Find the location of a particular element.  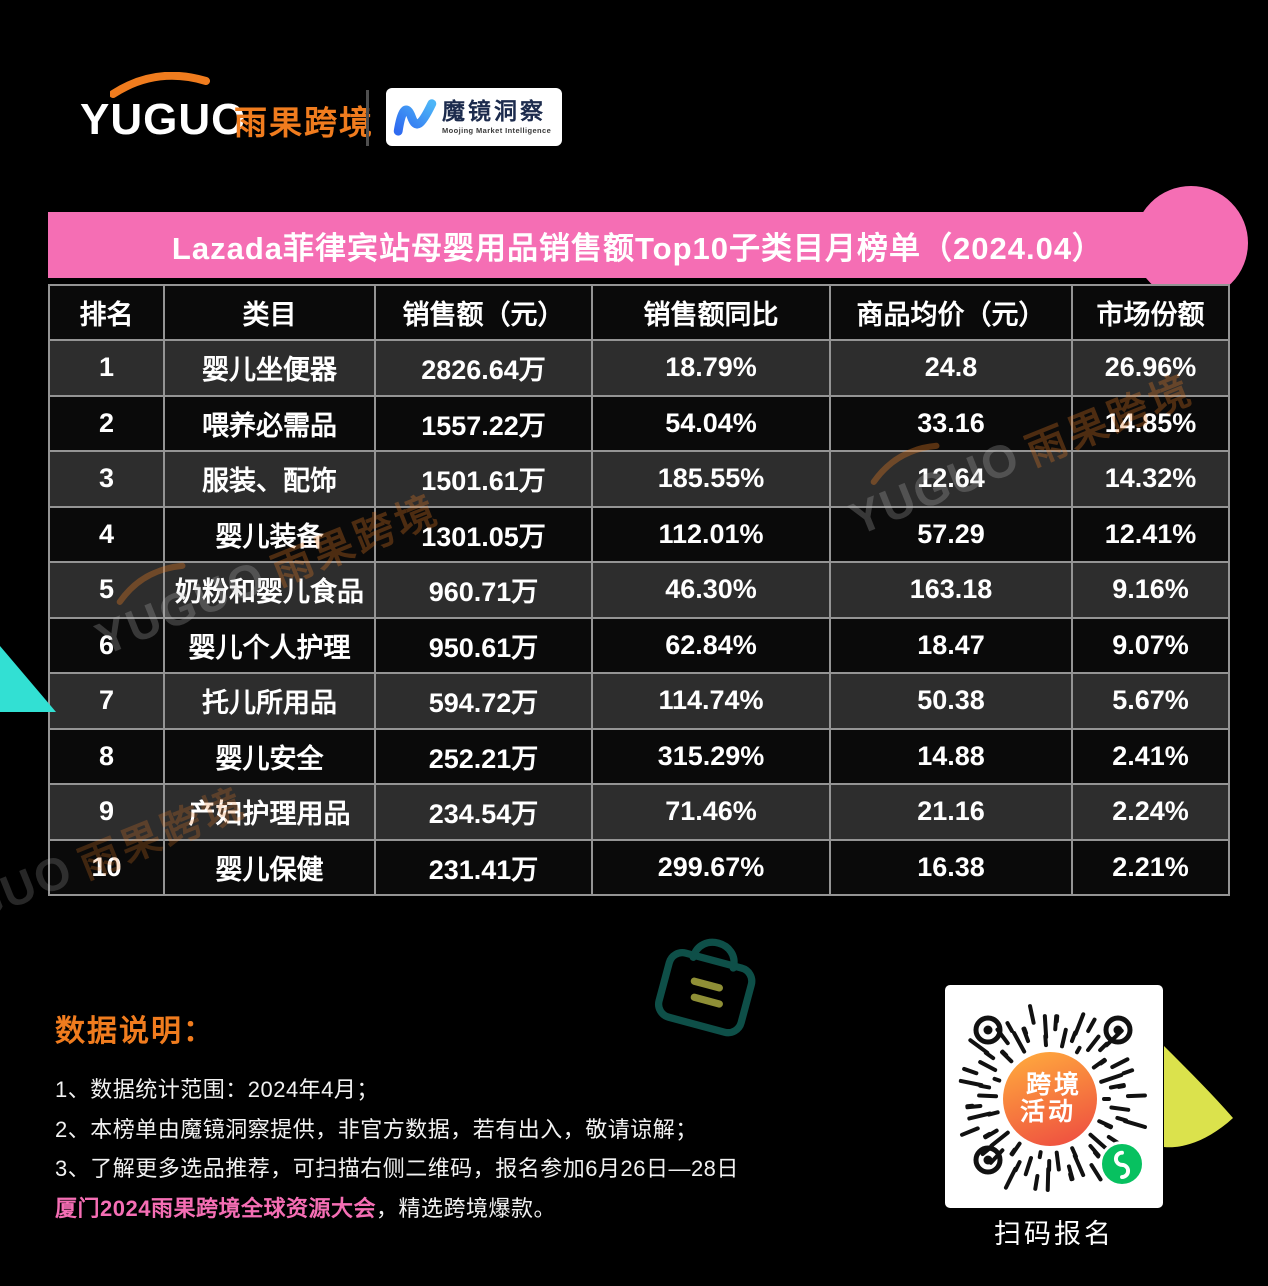

table-row: 5 奶粉和婴儿食品 960.71万 46.30% 163.18 9.16% is located at coordinates (639, 590).